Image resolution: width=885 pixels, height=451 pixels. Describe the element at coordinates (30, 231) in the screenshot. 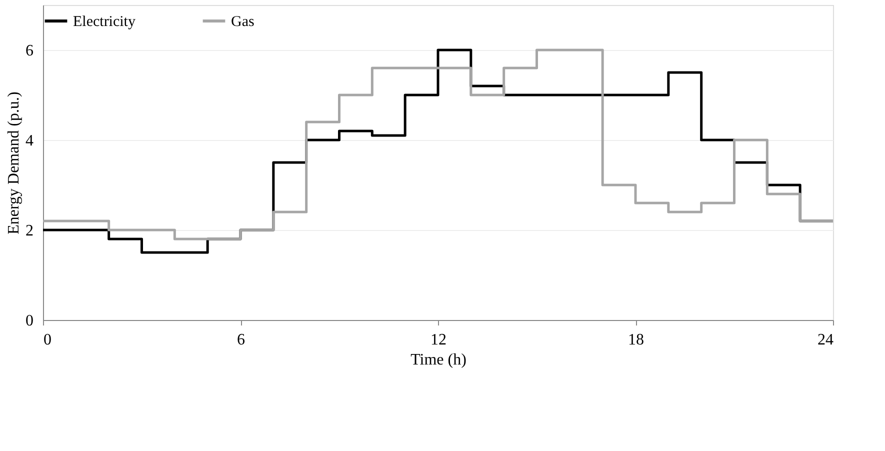

I see `y-tick-label: 2` at that location.